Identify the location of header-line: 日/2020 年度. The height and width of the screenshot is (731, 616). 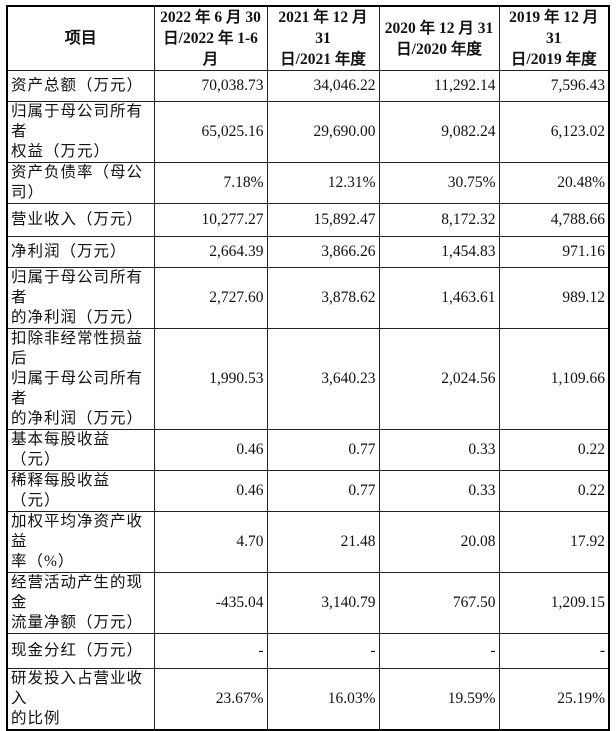
(439, 49).